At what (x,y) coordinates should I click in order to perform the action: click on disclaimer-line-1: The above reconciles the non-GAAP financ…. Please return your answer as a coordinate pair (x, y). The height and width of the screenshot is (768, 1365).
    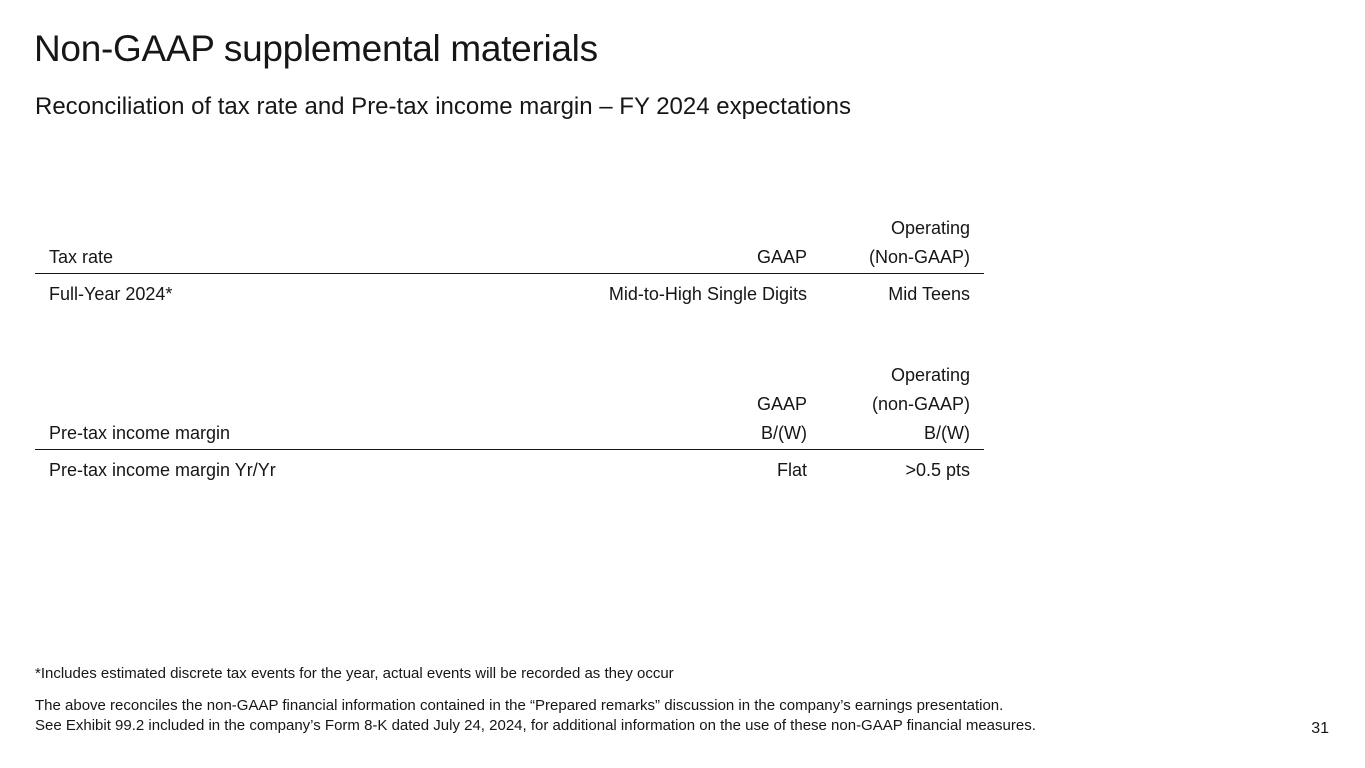
    Looking at the image, I should click on (519, 705).